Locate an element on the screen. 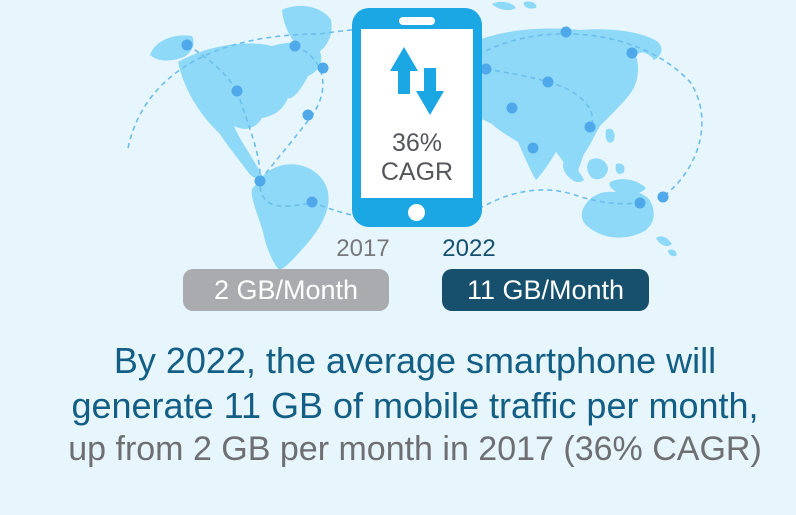 Image resolution: width=796 pixels, height=515 pixels. traffic-arrows is located at coordinates (417, 81).